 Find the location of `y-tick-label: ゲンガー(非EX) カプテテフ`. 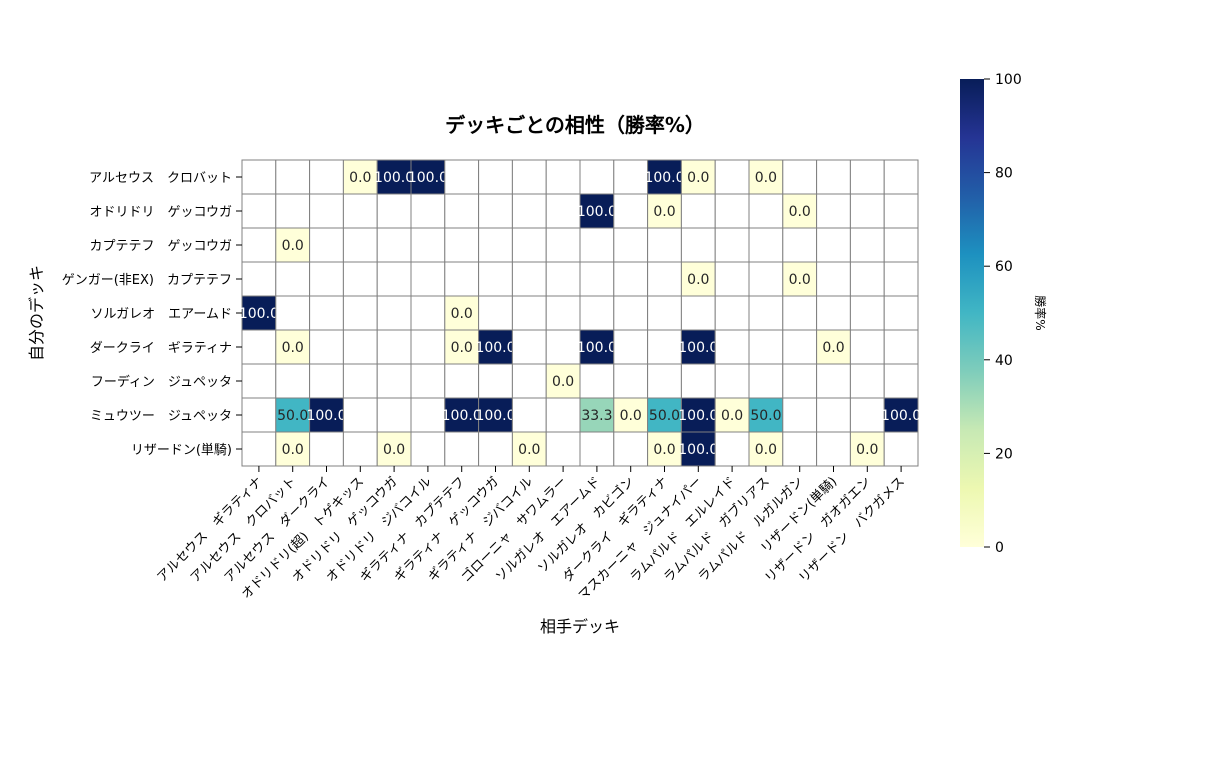

y-tick-label: ゲンガー(非EX) カプテテフ is located at coordinates (147, 280).